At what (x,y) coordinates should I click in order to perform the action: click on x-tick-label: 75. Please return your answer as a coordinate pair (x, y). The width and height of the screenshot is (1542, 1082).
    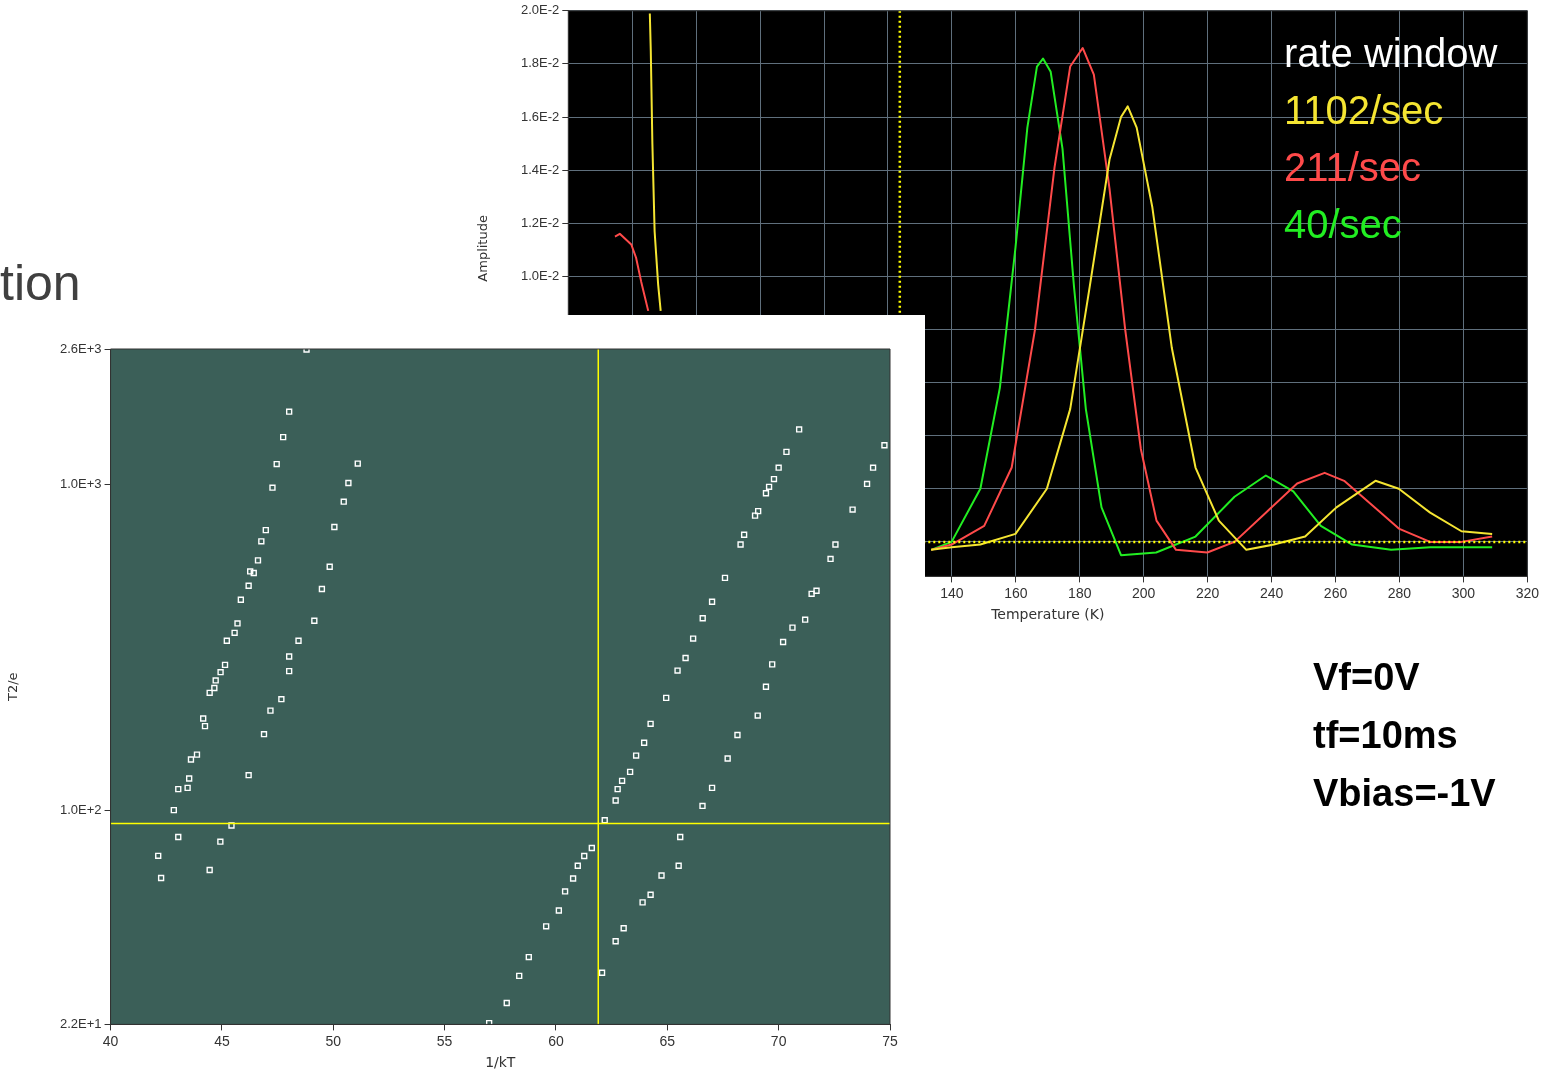
    Looking at the image, I should click on (890, 1040).